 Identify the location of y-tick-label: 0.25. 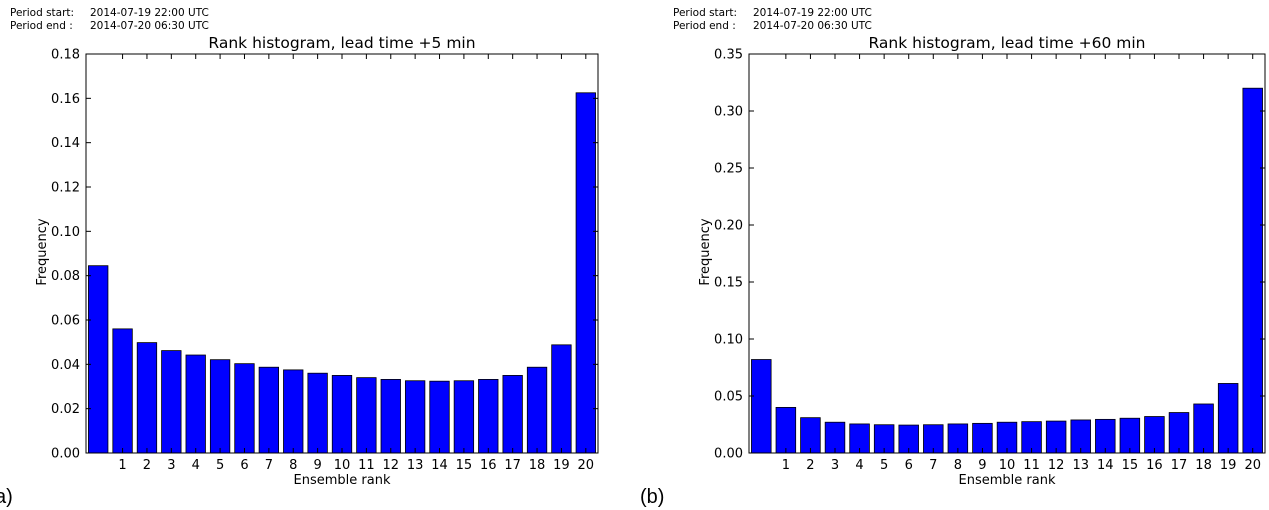
(728, 169).